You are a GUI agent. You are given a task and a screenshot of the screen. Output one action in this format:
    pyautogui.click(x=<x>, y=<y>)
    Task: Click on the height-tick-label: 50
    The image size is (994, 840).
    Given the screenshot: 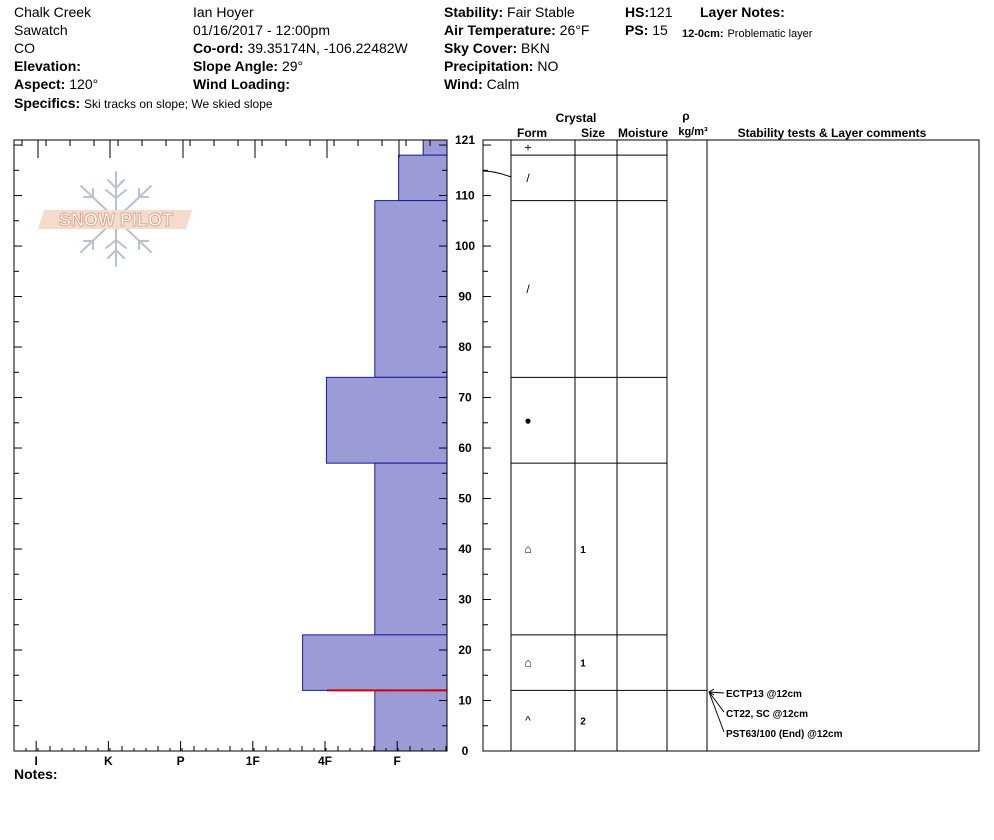 What is the action you would take?
    pyautogui.click(x=465, y=499)
    